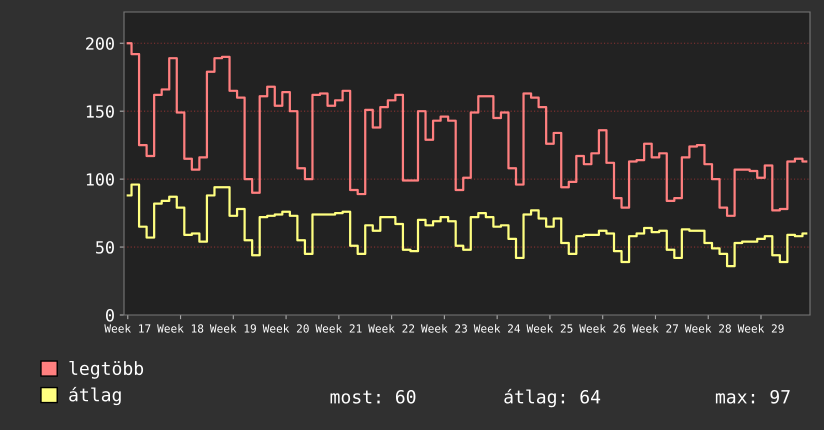  What do you see at coordinates (100, 43) in the screenshot?
I see `y-tick-label: 200` at bounding box center [100, 43].